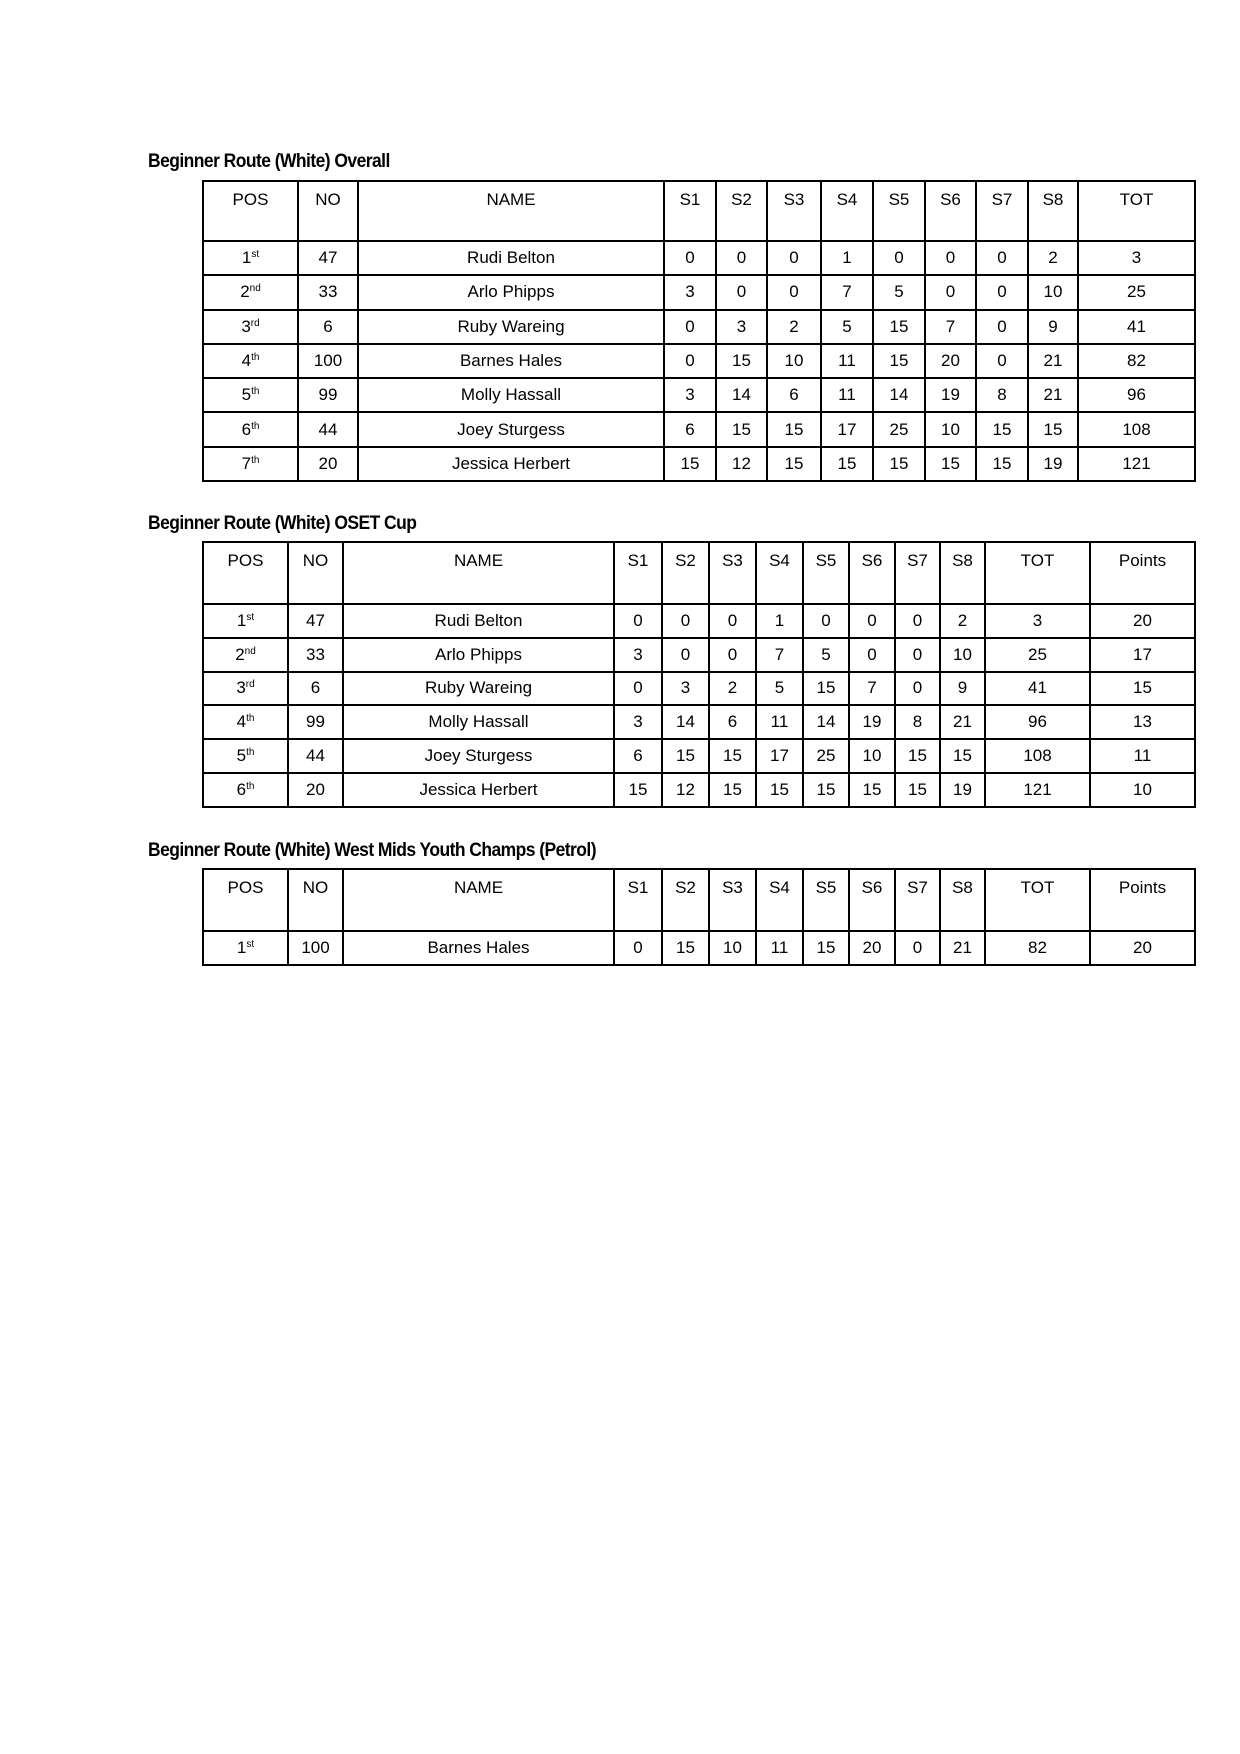 The height and width of the screenshot is (1754, 1240). I want to click on s1-cell: 15, so click(638, 789).